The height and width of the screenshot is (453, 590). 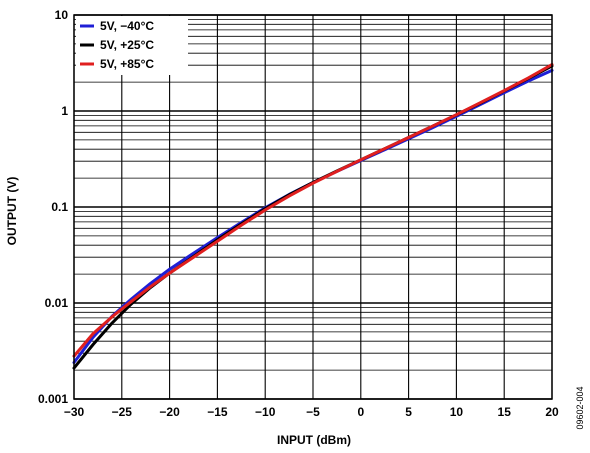 I want to click on y-tick-label: 0.01, so click(x=57, y=303).